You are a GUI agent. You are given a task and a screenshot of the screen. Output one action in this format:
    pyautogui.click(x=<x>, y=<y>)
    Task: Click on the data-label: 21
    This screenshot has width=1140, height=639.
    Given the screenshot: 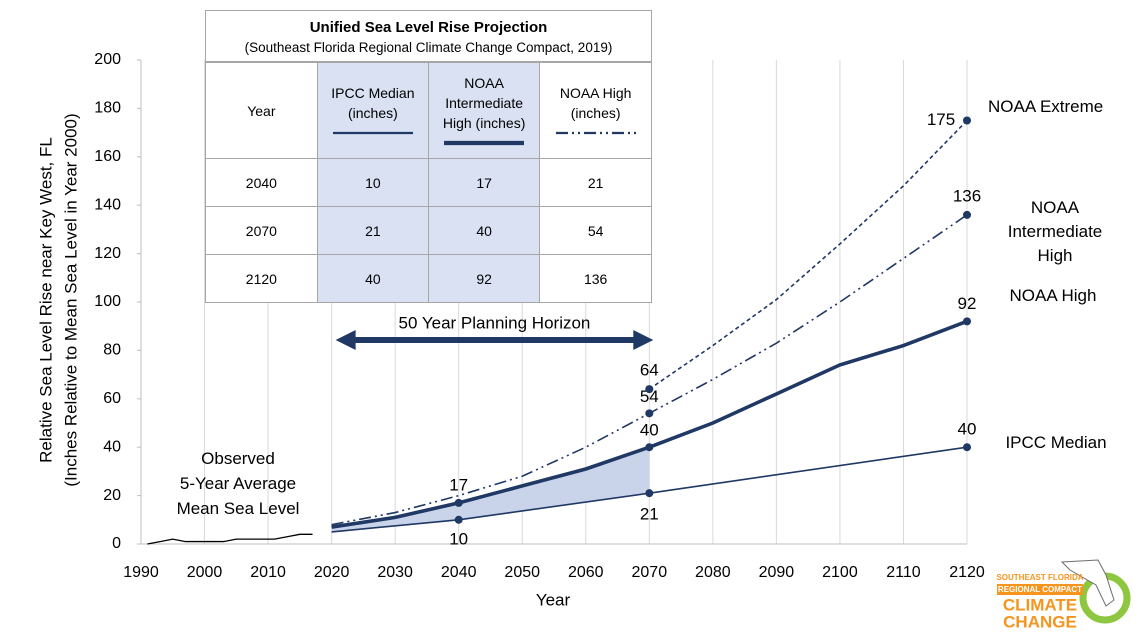 What is the action you would take?
    pyautogui.click(x=649, y=514)
    